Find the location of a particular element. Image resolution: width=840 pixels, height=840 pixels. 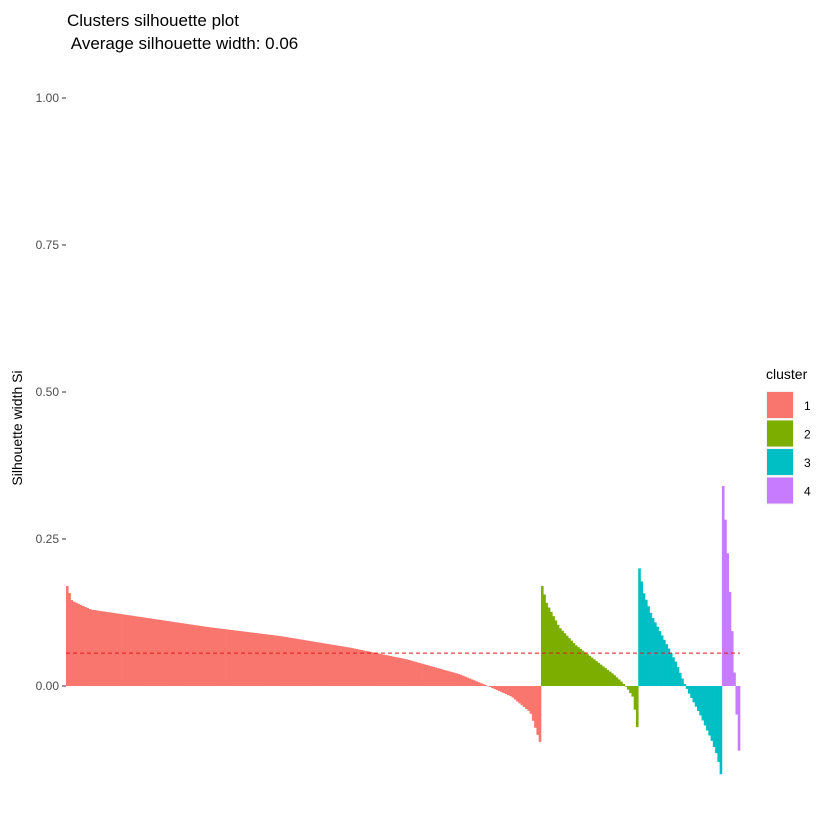

legend-label-cluster-2: 2 is located at coordinates (807, 435).